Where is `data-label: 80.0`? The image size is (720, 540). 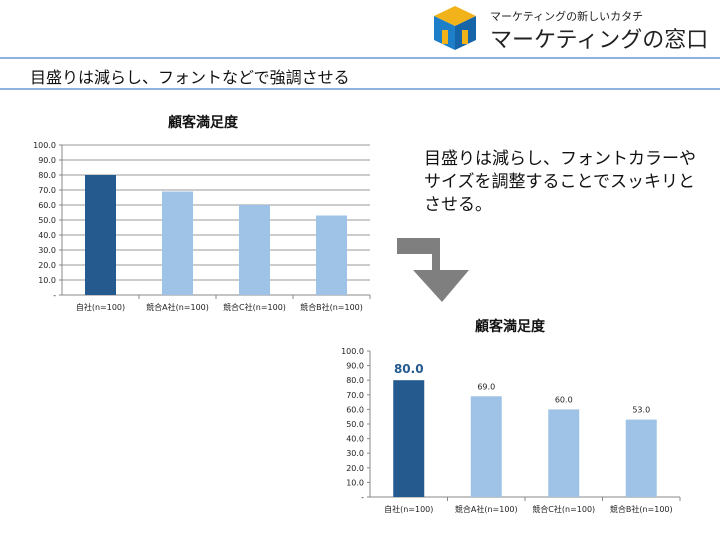 data-label: 80.0 is located at coordinates (409, 369).